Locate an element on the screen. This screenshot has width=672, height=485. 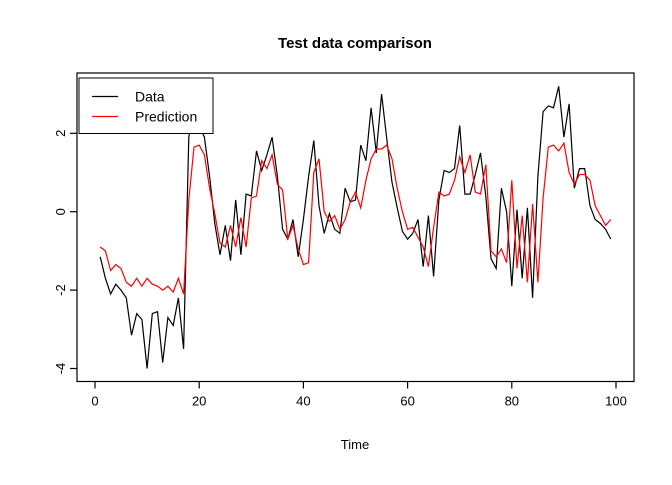
x-tick-label: 60 is located at coordinates (407, 401).